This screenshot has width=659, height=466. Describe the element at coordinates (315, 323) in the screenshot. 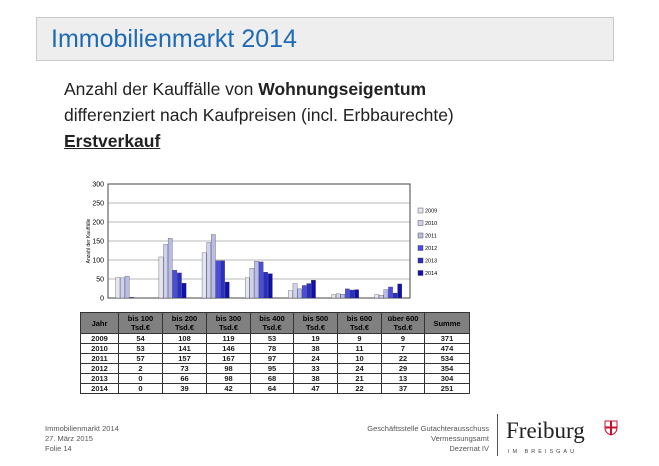

I see `table-header-cell: bis 500 Tsd.€` at that location.